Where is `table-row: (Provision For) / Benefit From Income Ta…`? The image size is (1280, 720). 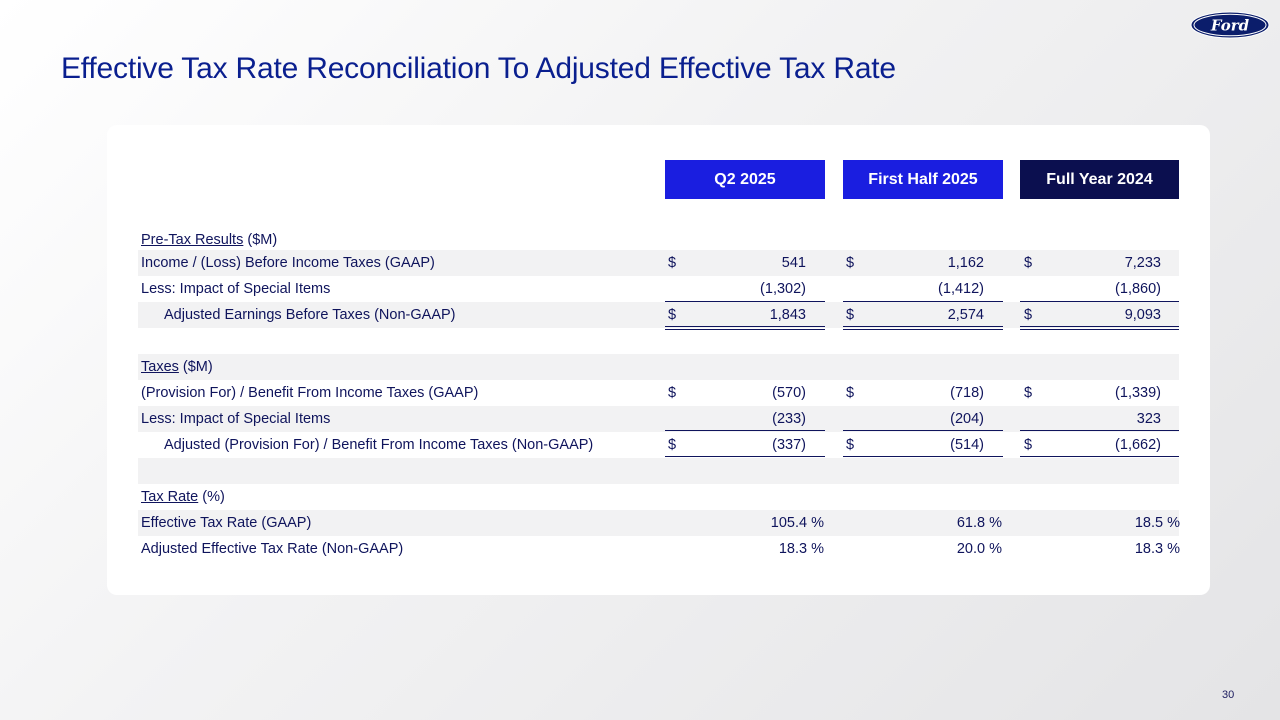 table-row: (Provision For) / Benefit From Income Ta… is located at coordinates (658, 393).